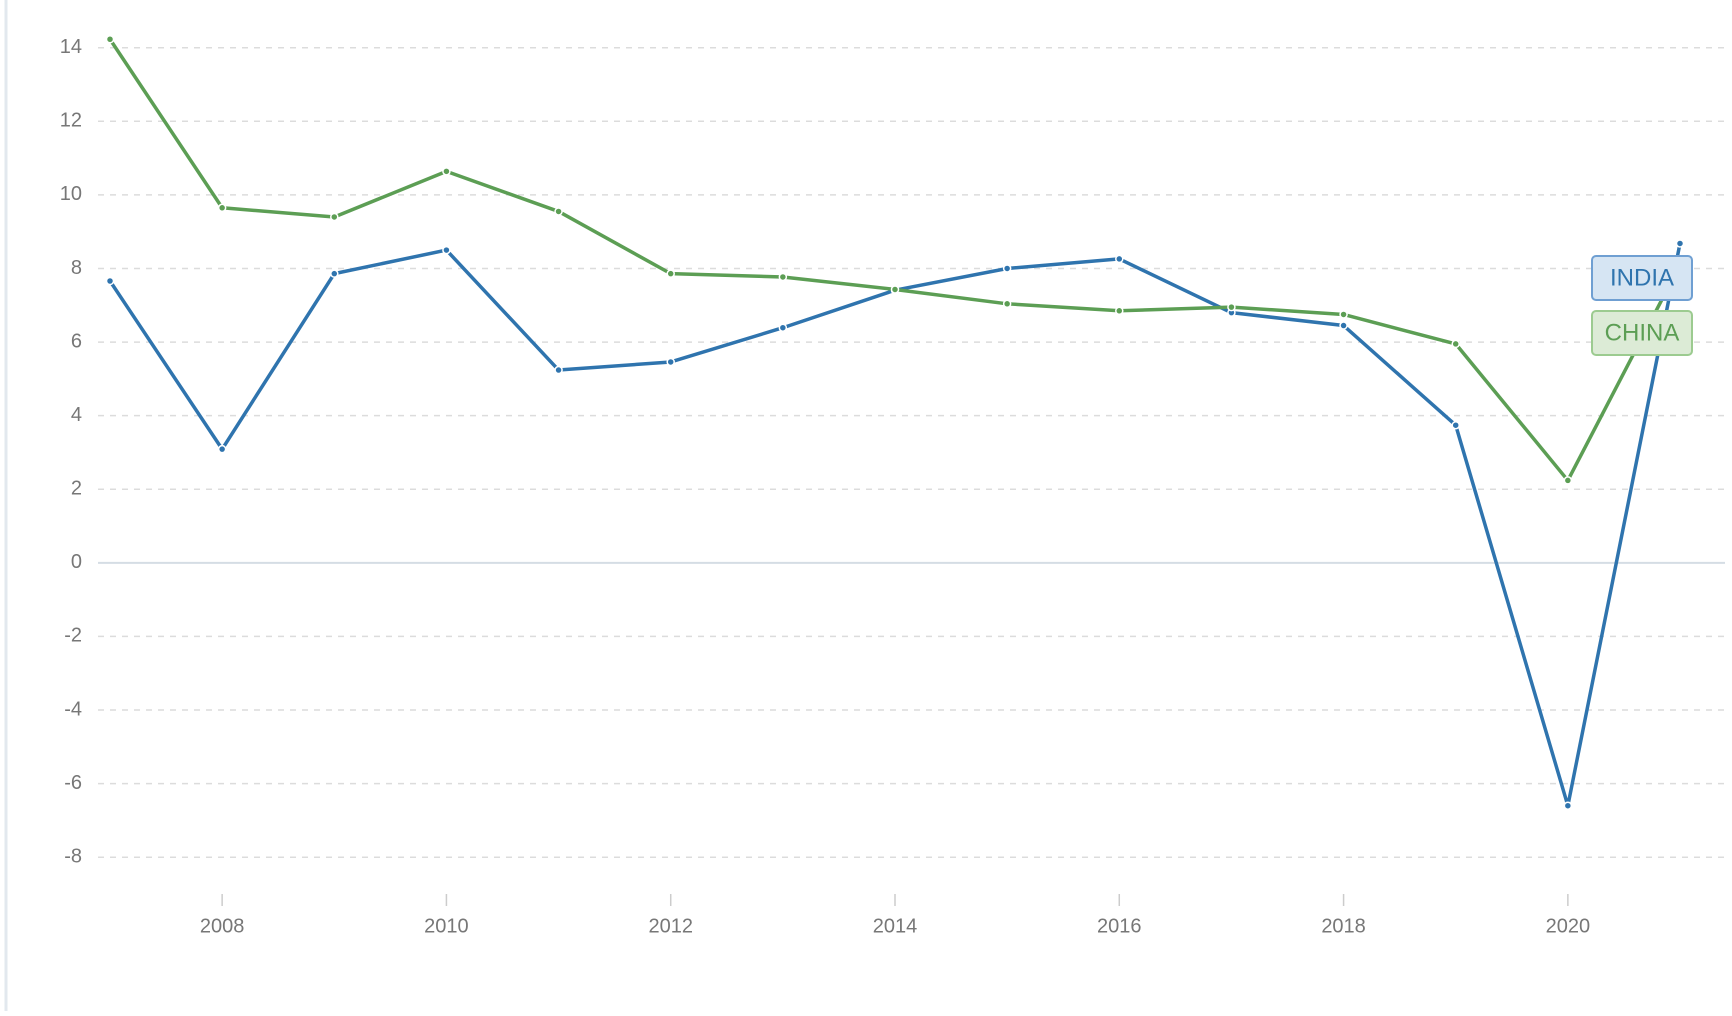 The height and width of the screenshot is (1016, 1732). I want to click on y-tick-label: 8, so click(76, 268).